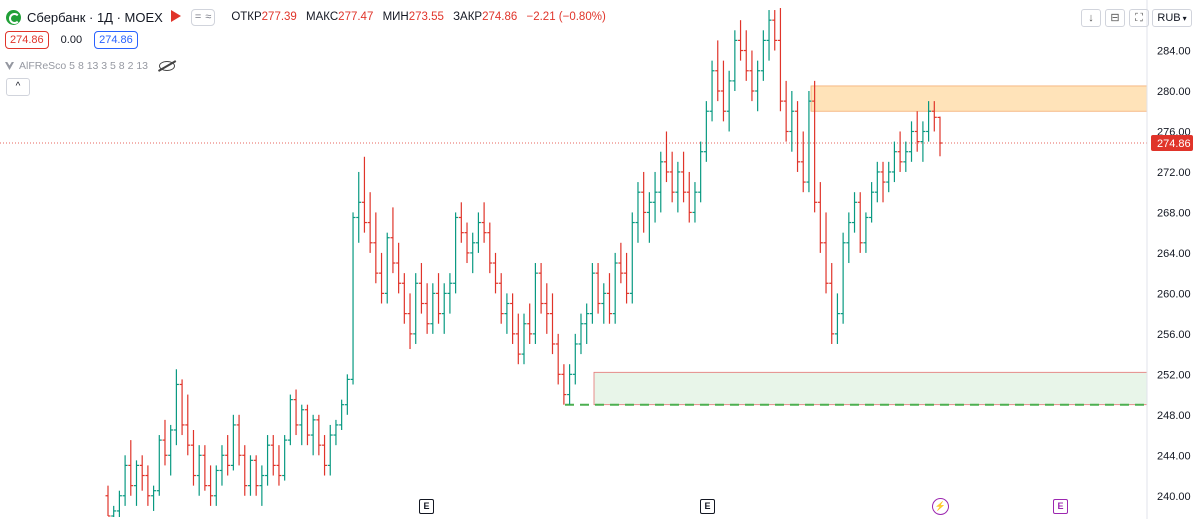  Describe the element at coordinates (203, 17) in the screenshot. I see `compare-pill: = ≈` at that location.